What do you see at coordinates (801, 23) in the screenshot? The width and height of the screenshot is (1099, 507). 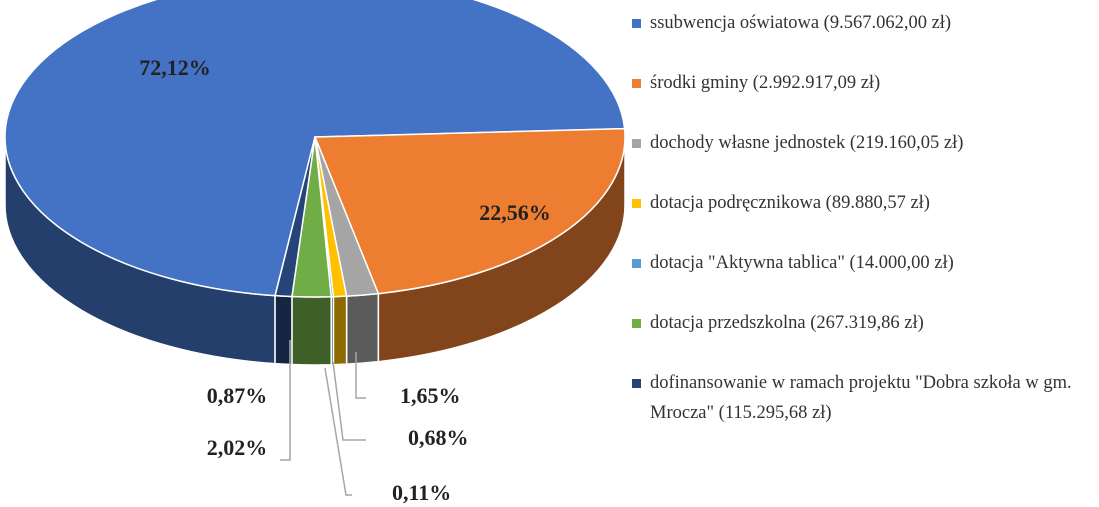 I see `legend-label: ssubwencja oświatowa (9.567.062,00 zł)` at bounding box center [801, 23].